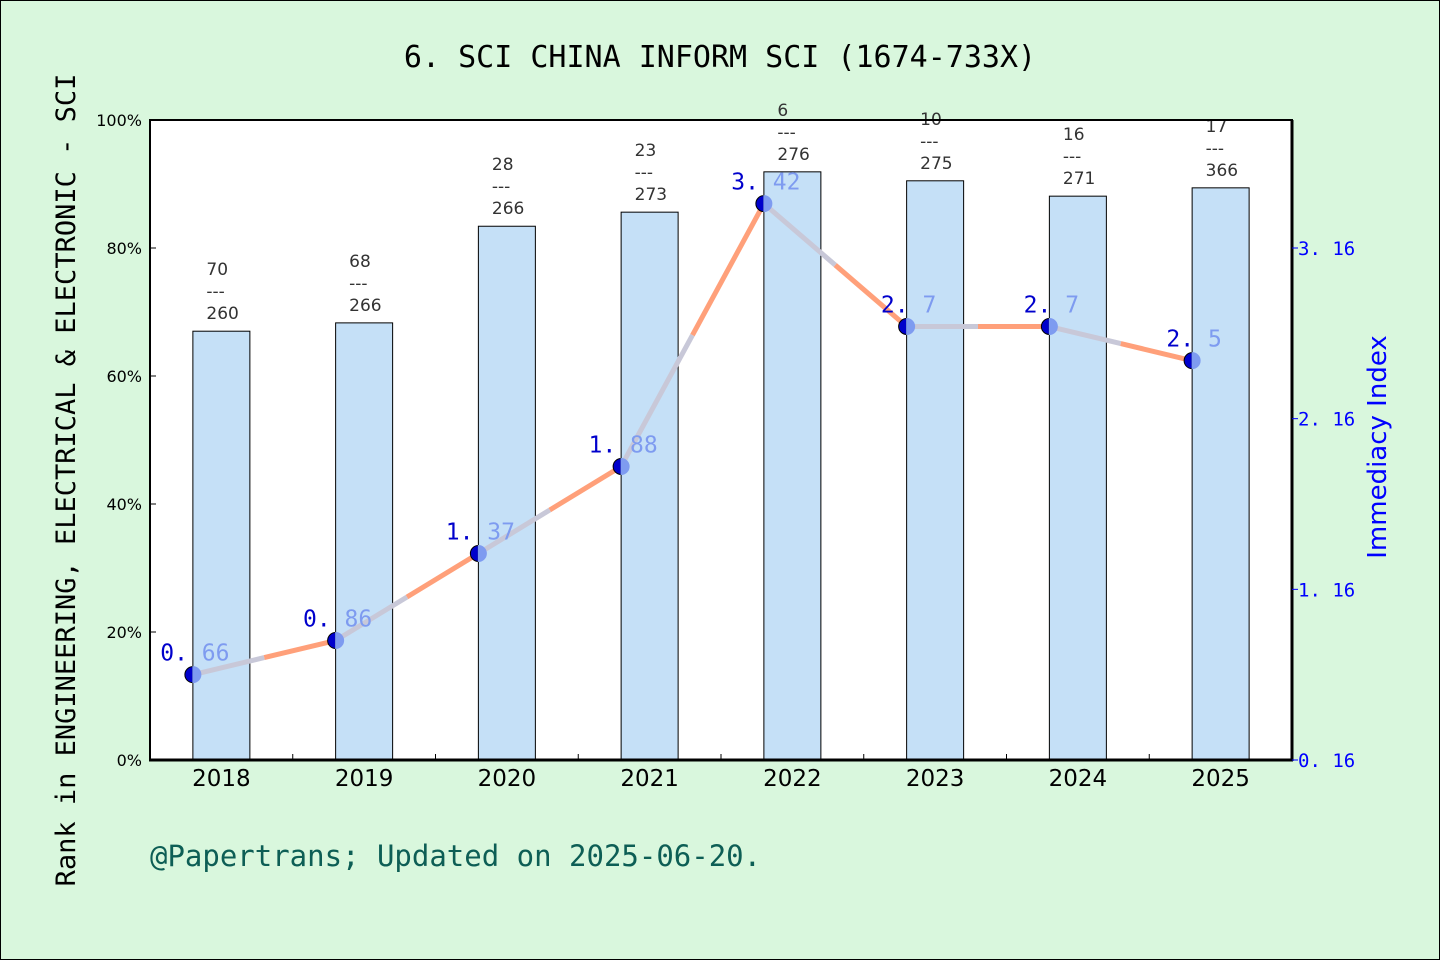  What do you see at coordinates (1217, 127) in the screenshot?
I see `rank-position: 17` at bounding box center [1217, 127].